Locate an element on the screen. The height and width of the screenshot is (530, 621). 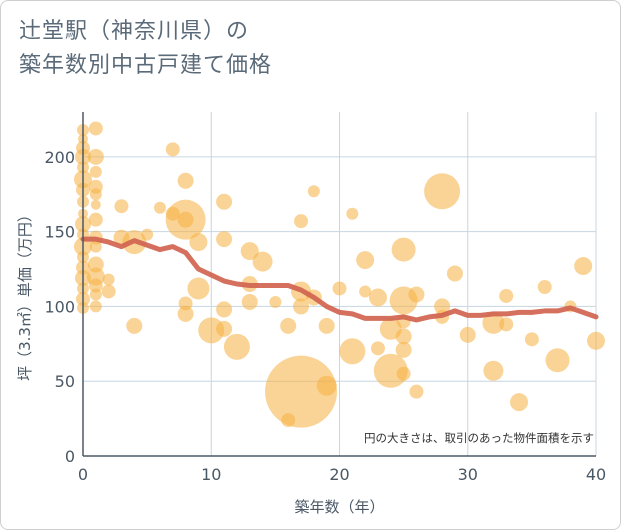
y-tick-label: 200 is located at coordinates (59, 157).